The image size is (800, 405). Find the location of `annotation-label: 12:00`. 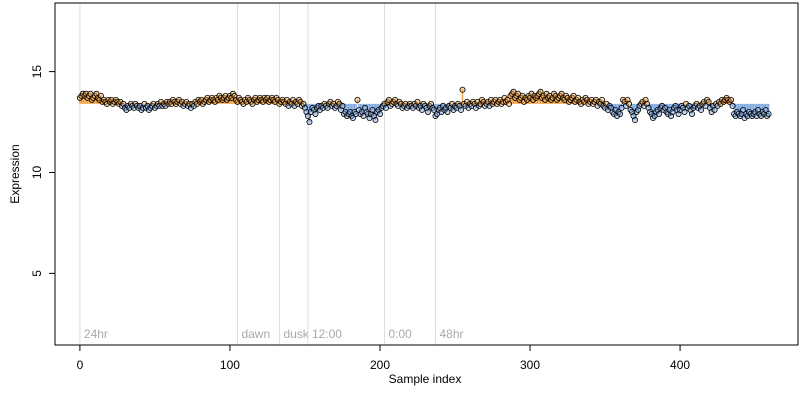

annotation-label: 12:00 is located at coordinates (327, 334).